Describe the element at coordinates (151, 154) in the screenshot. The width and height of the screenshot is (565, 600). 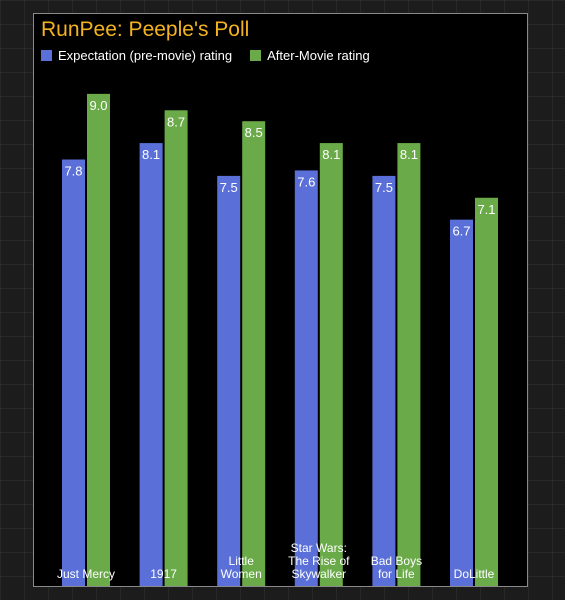
I see `data-label-expectation-1: 8.1` at that location.